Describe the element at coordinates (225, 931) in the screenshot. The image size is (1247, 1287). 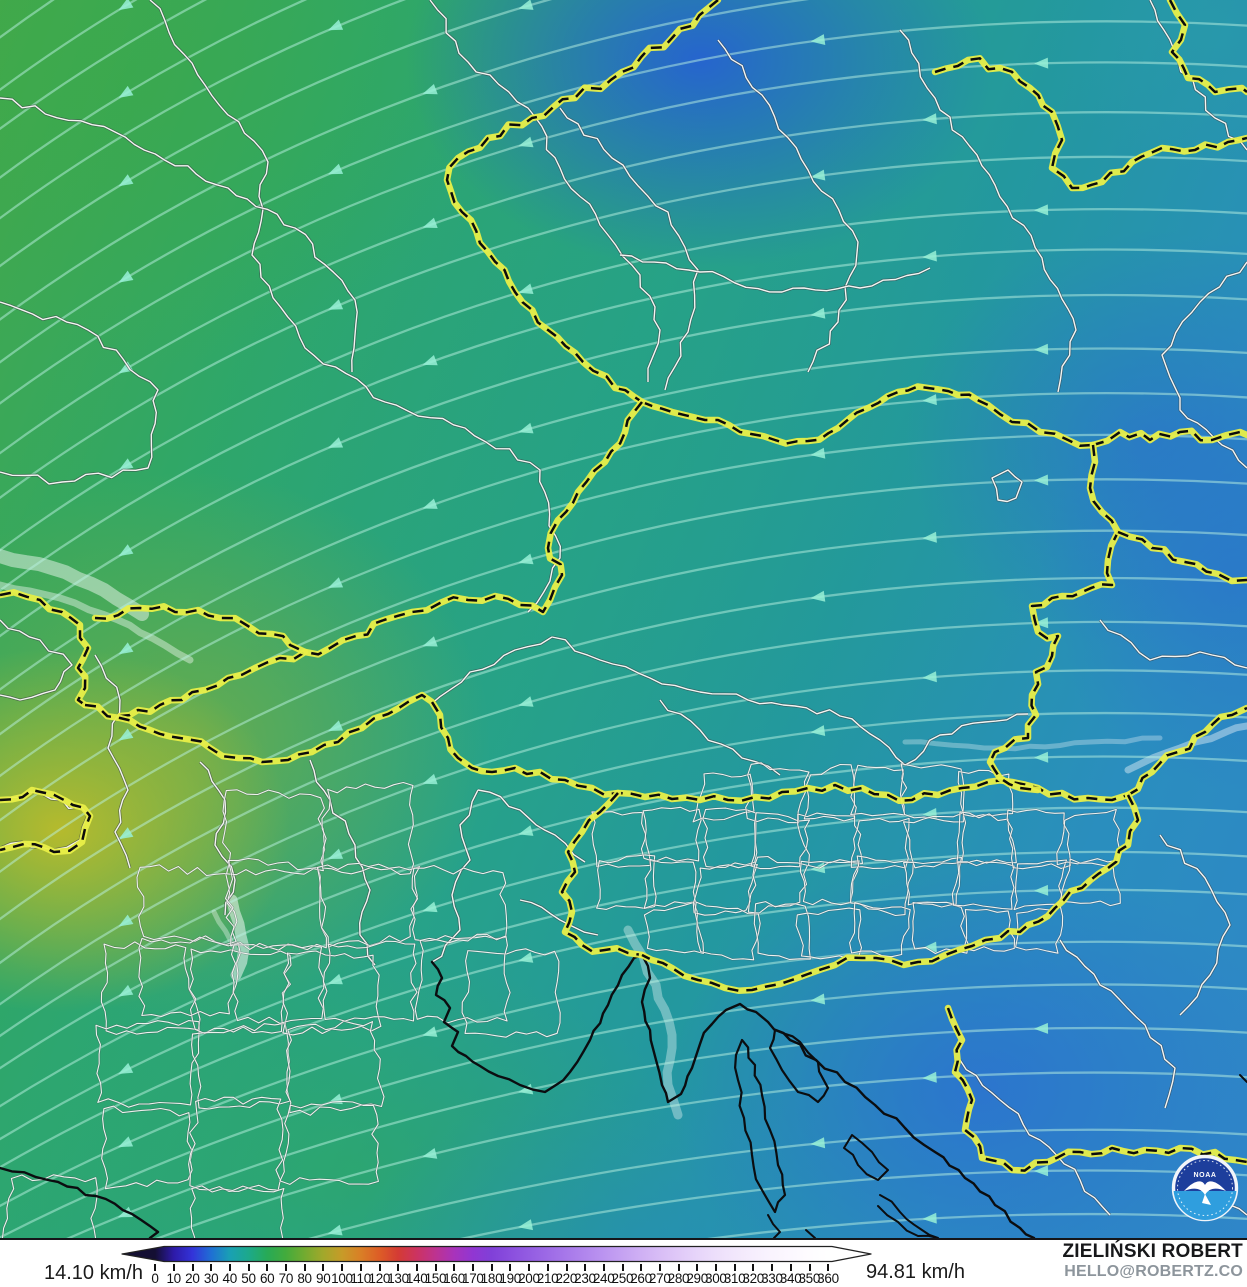
I see `lake-streak` at that location.